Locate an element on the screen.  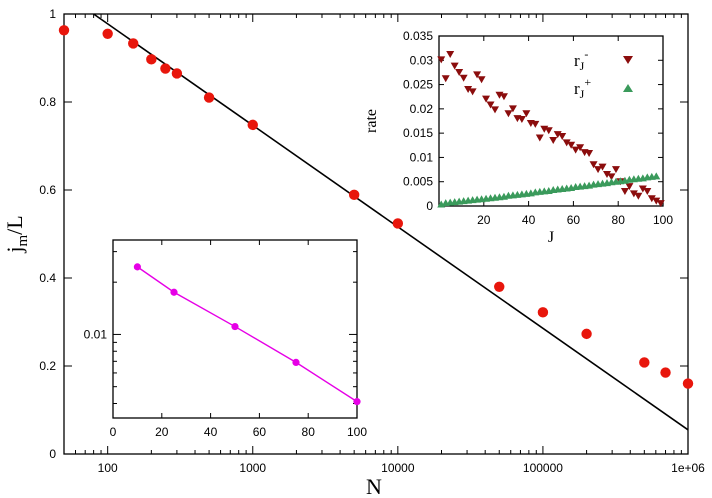
rate-plus-point is located at coordinates (656, 176).